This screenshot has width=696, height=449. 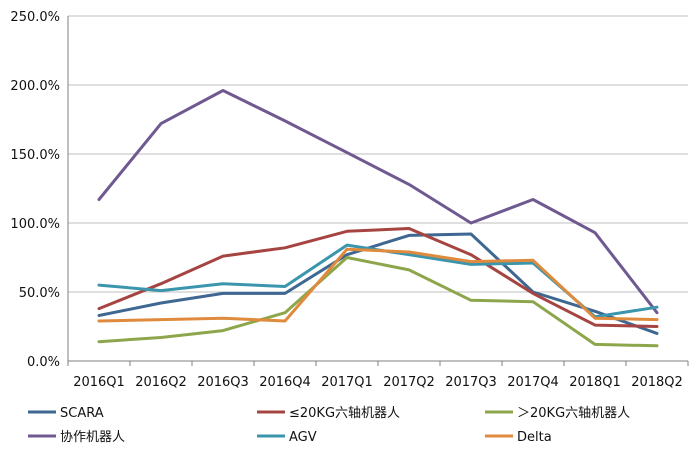 What do you see at coordinates (92, 437) in the screenshot?
I see `legend-label: 协作机器人` at bounding box center [92, 437].